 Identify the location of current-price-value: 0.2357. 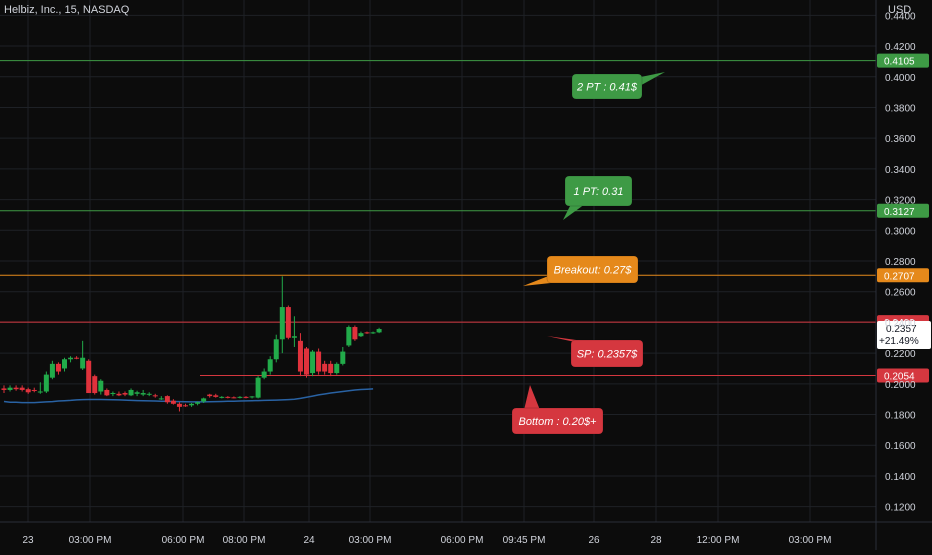
(901, 329).